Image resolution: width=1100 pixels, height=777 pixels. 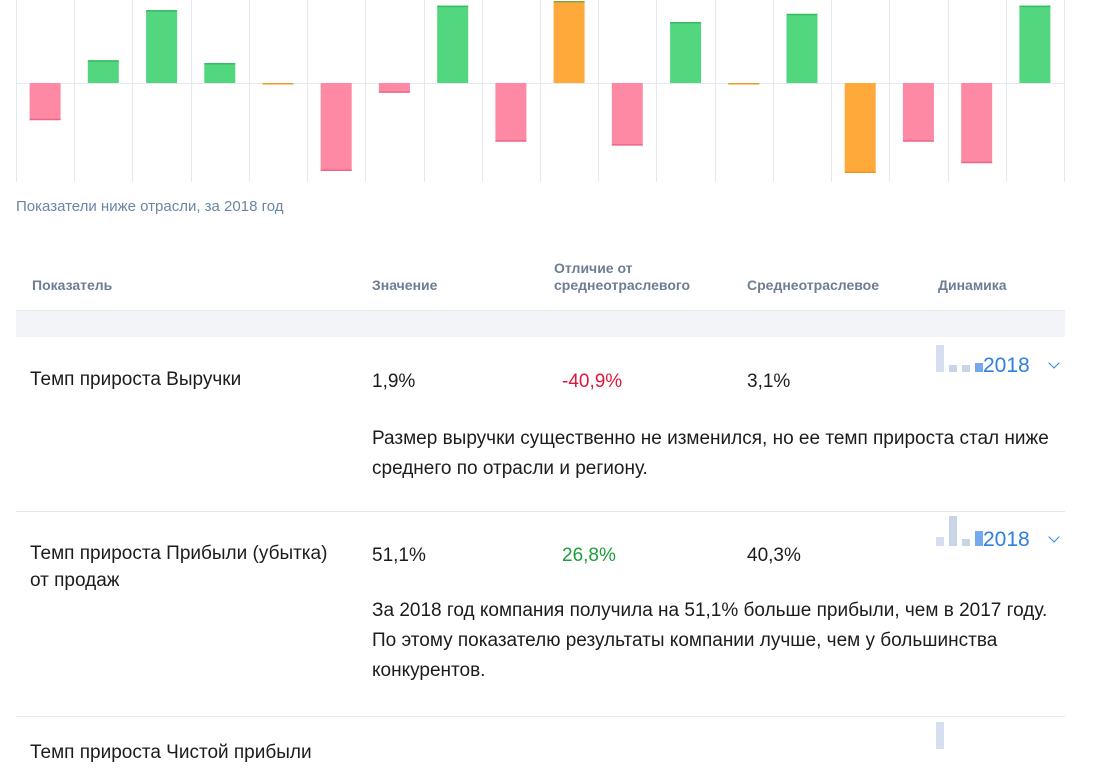 What do you see at coordinates (622, 276) in the screenshot?
I see `header-difference: Отличие от среднеотраслевого` at bounding box center [622, 276].